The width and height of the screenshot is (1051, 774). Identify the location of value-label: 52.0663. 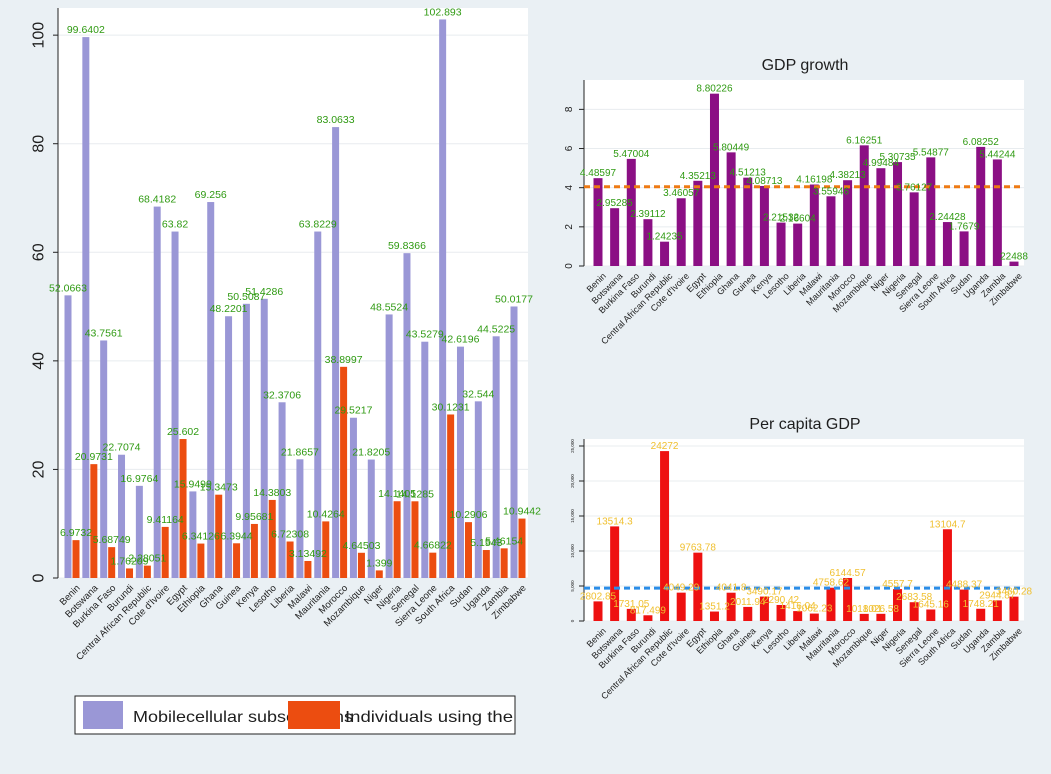
(68, 288).